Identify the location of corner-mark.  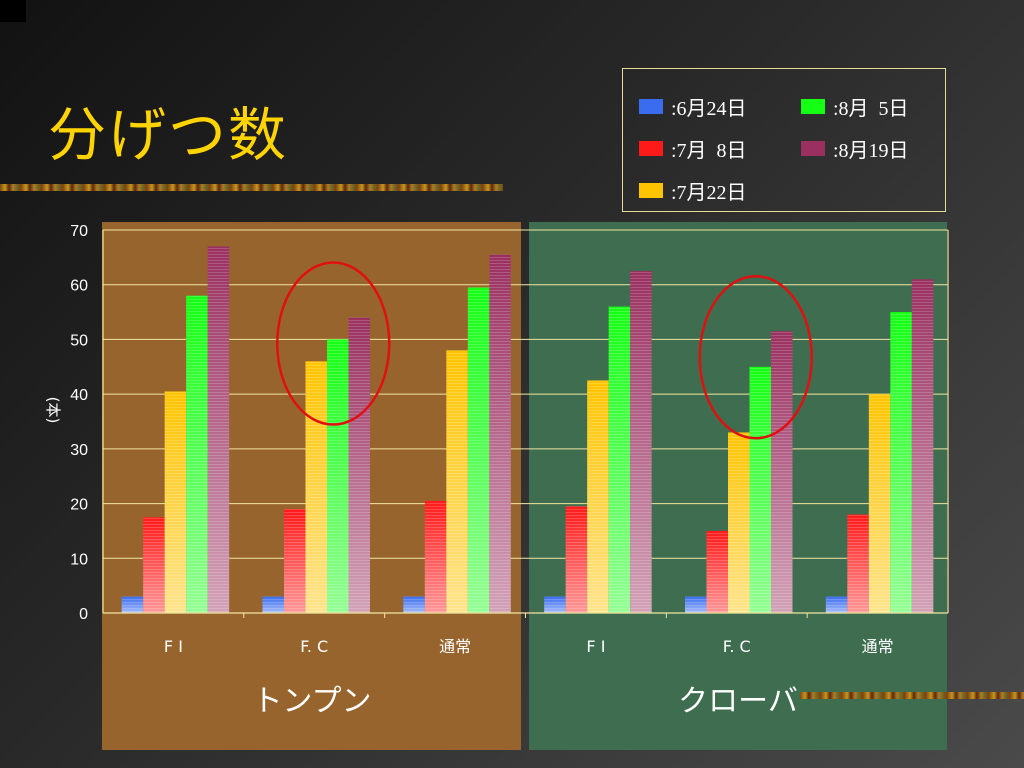
(13, 11).